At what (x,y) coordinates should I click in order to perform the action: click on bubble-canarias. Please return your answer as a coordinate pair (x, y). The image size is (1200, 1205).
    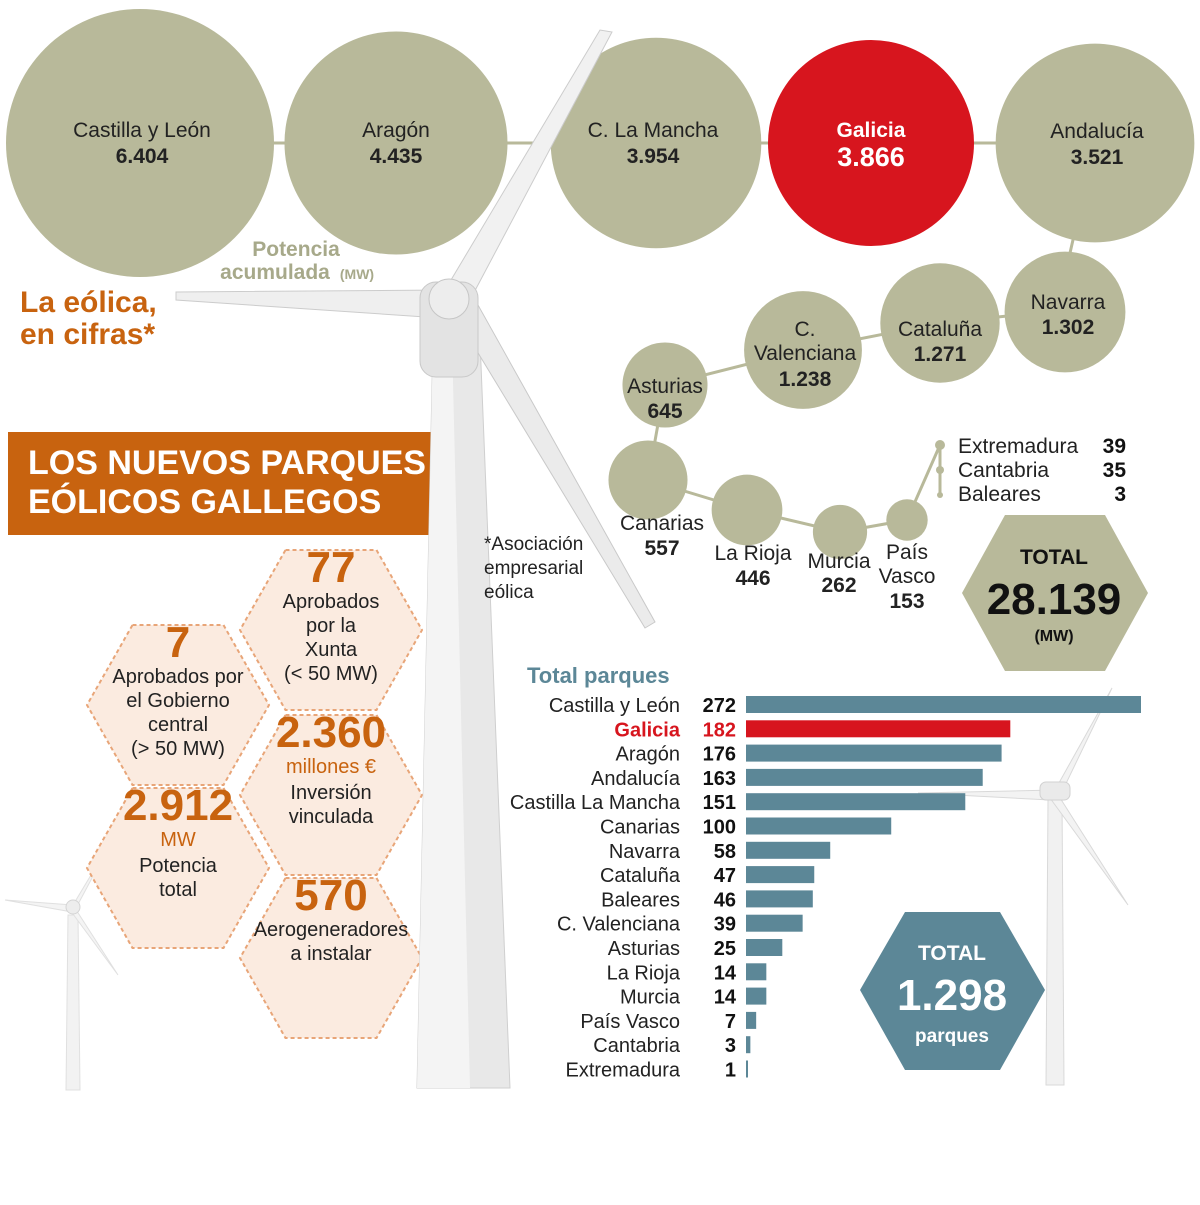
    Looking at the image, I should click on (648, 480).